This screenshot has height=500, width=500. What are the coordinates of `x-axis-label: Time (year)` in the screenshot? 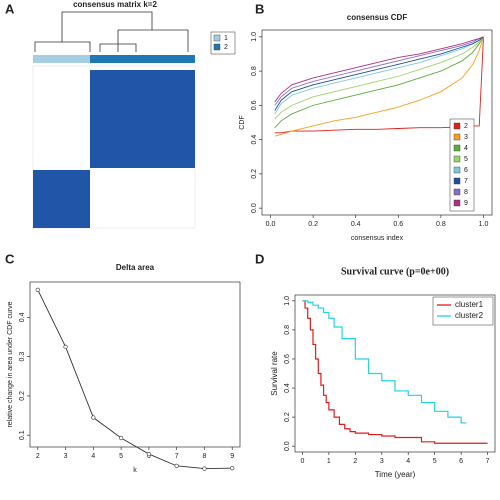 It's located at (395, 474).